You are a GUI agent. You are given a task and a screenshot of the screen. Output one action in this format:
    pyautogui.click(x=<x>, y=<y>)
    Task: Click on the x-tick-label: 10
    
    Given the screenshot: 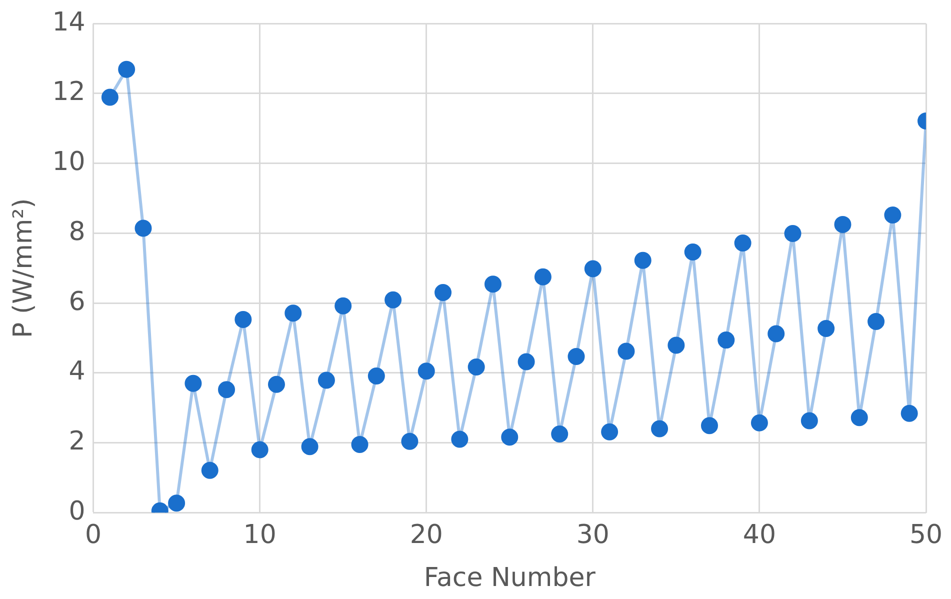 What is the action you would take?
    pyautogui.click(x=259, y=535)
    